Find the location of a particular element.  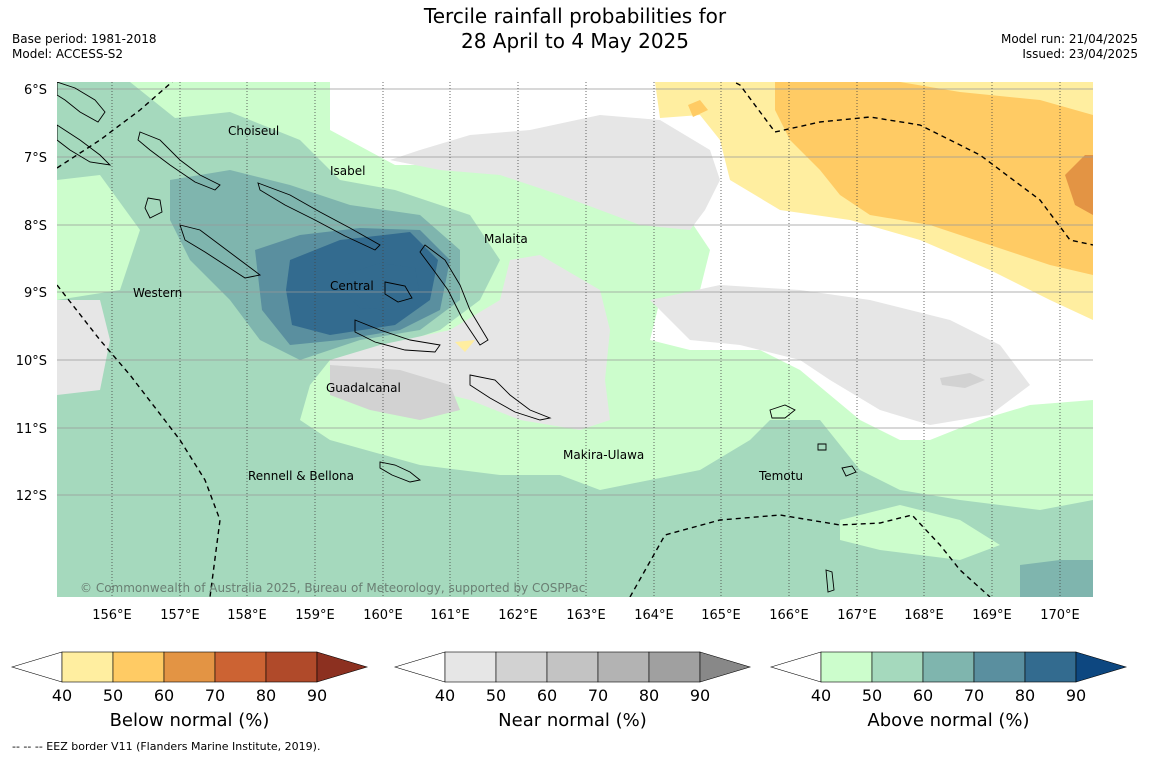

island-vella is located at coordinates (153, 208).